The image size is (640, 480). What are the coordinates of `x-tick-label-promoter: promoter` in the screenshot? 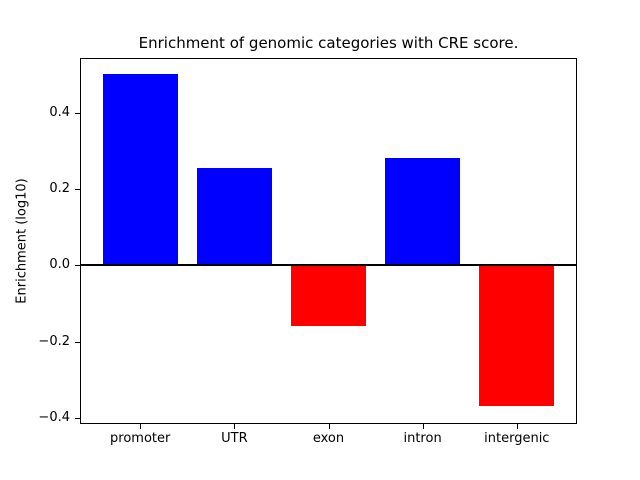 It's located at (140, 438).